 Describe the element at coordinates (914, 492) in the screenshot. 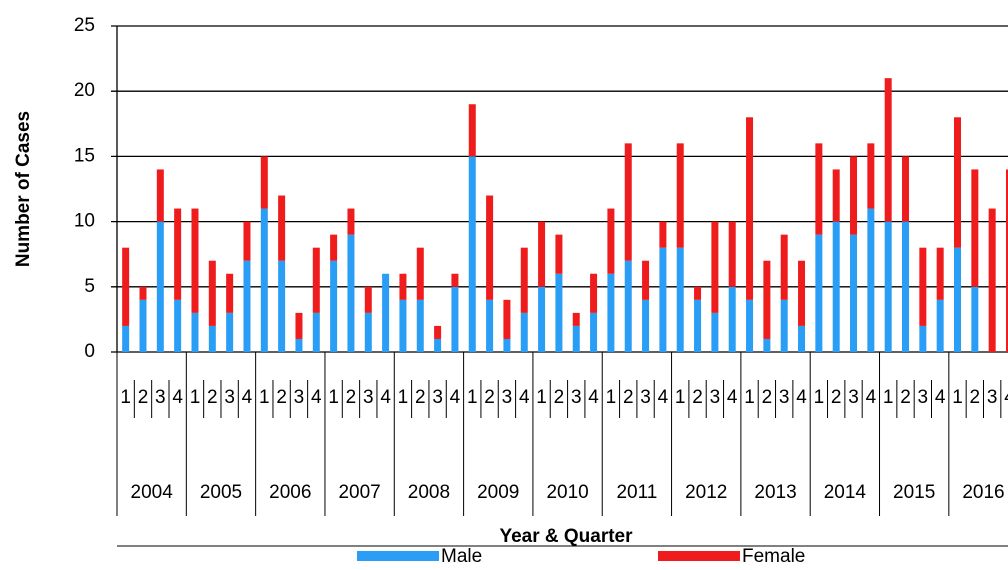

I see `year-label: 2015` at that location.